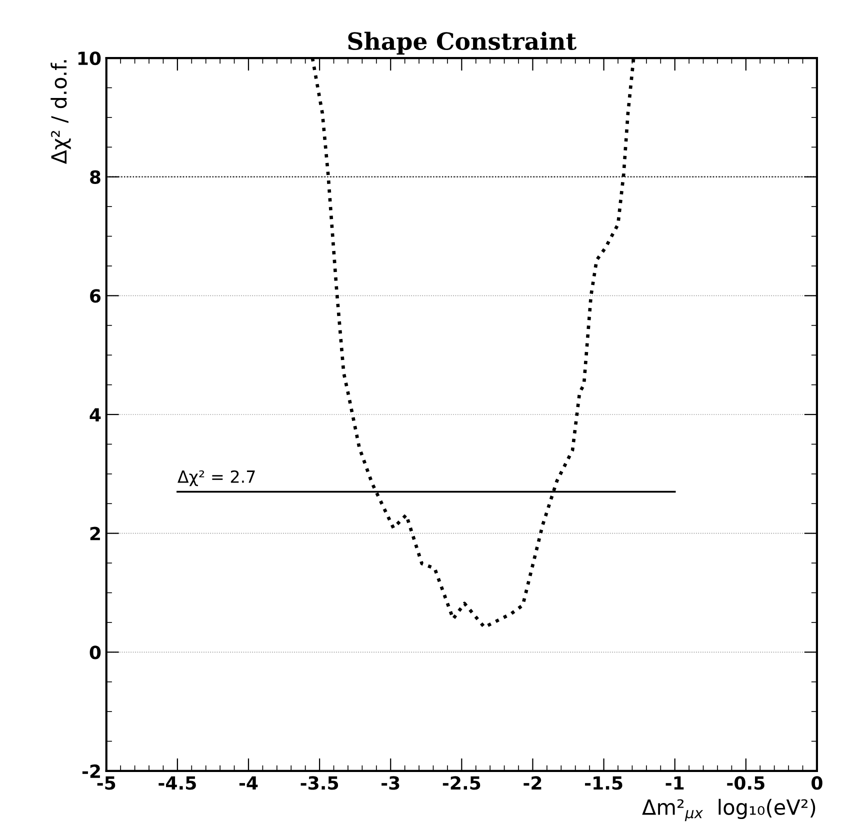 This screenshot has height=829, width=851. What do you see at coordinates (95, 533) in the screenshot?
I see `y-tick-label: 2` at bounding box center [95, 533].